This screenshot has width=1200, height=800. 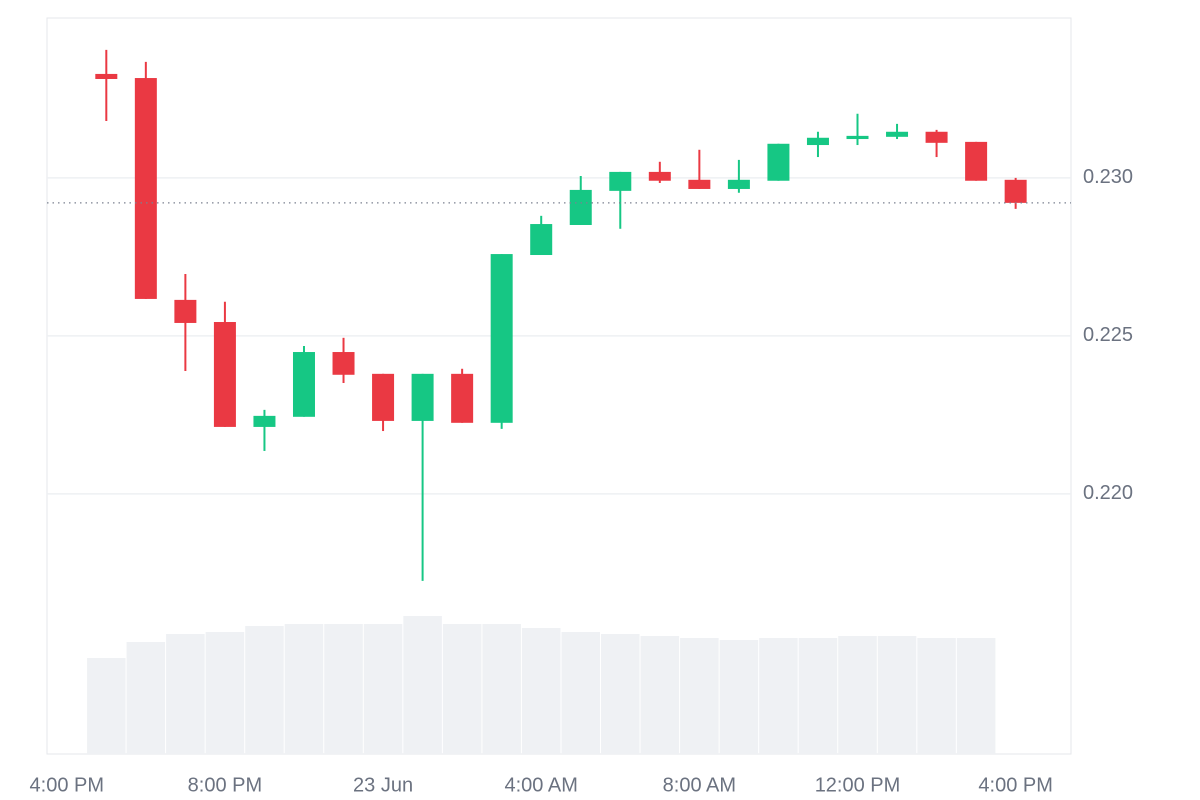 I want to click on y-tick-label: 0.225, so click(x=1108, y=335).